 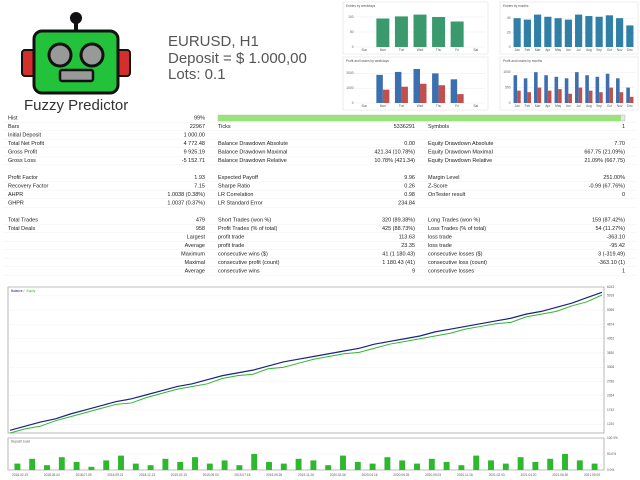 What do you see at coordinates (401, 475) in the screenshot?
I see `x-tick-label: 2020.06.25` at bounding box center [401, 475].